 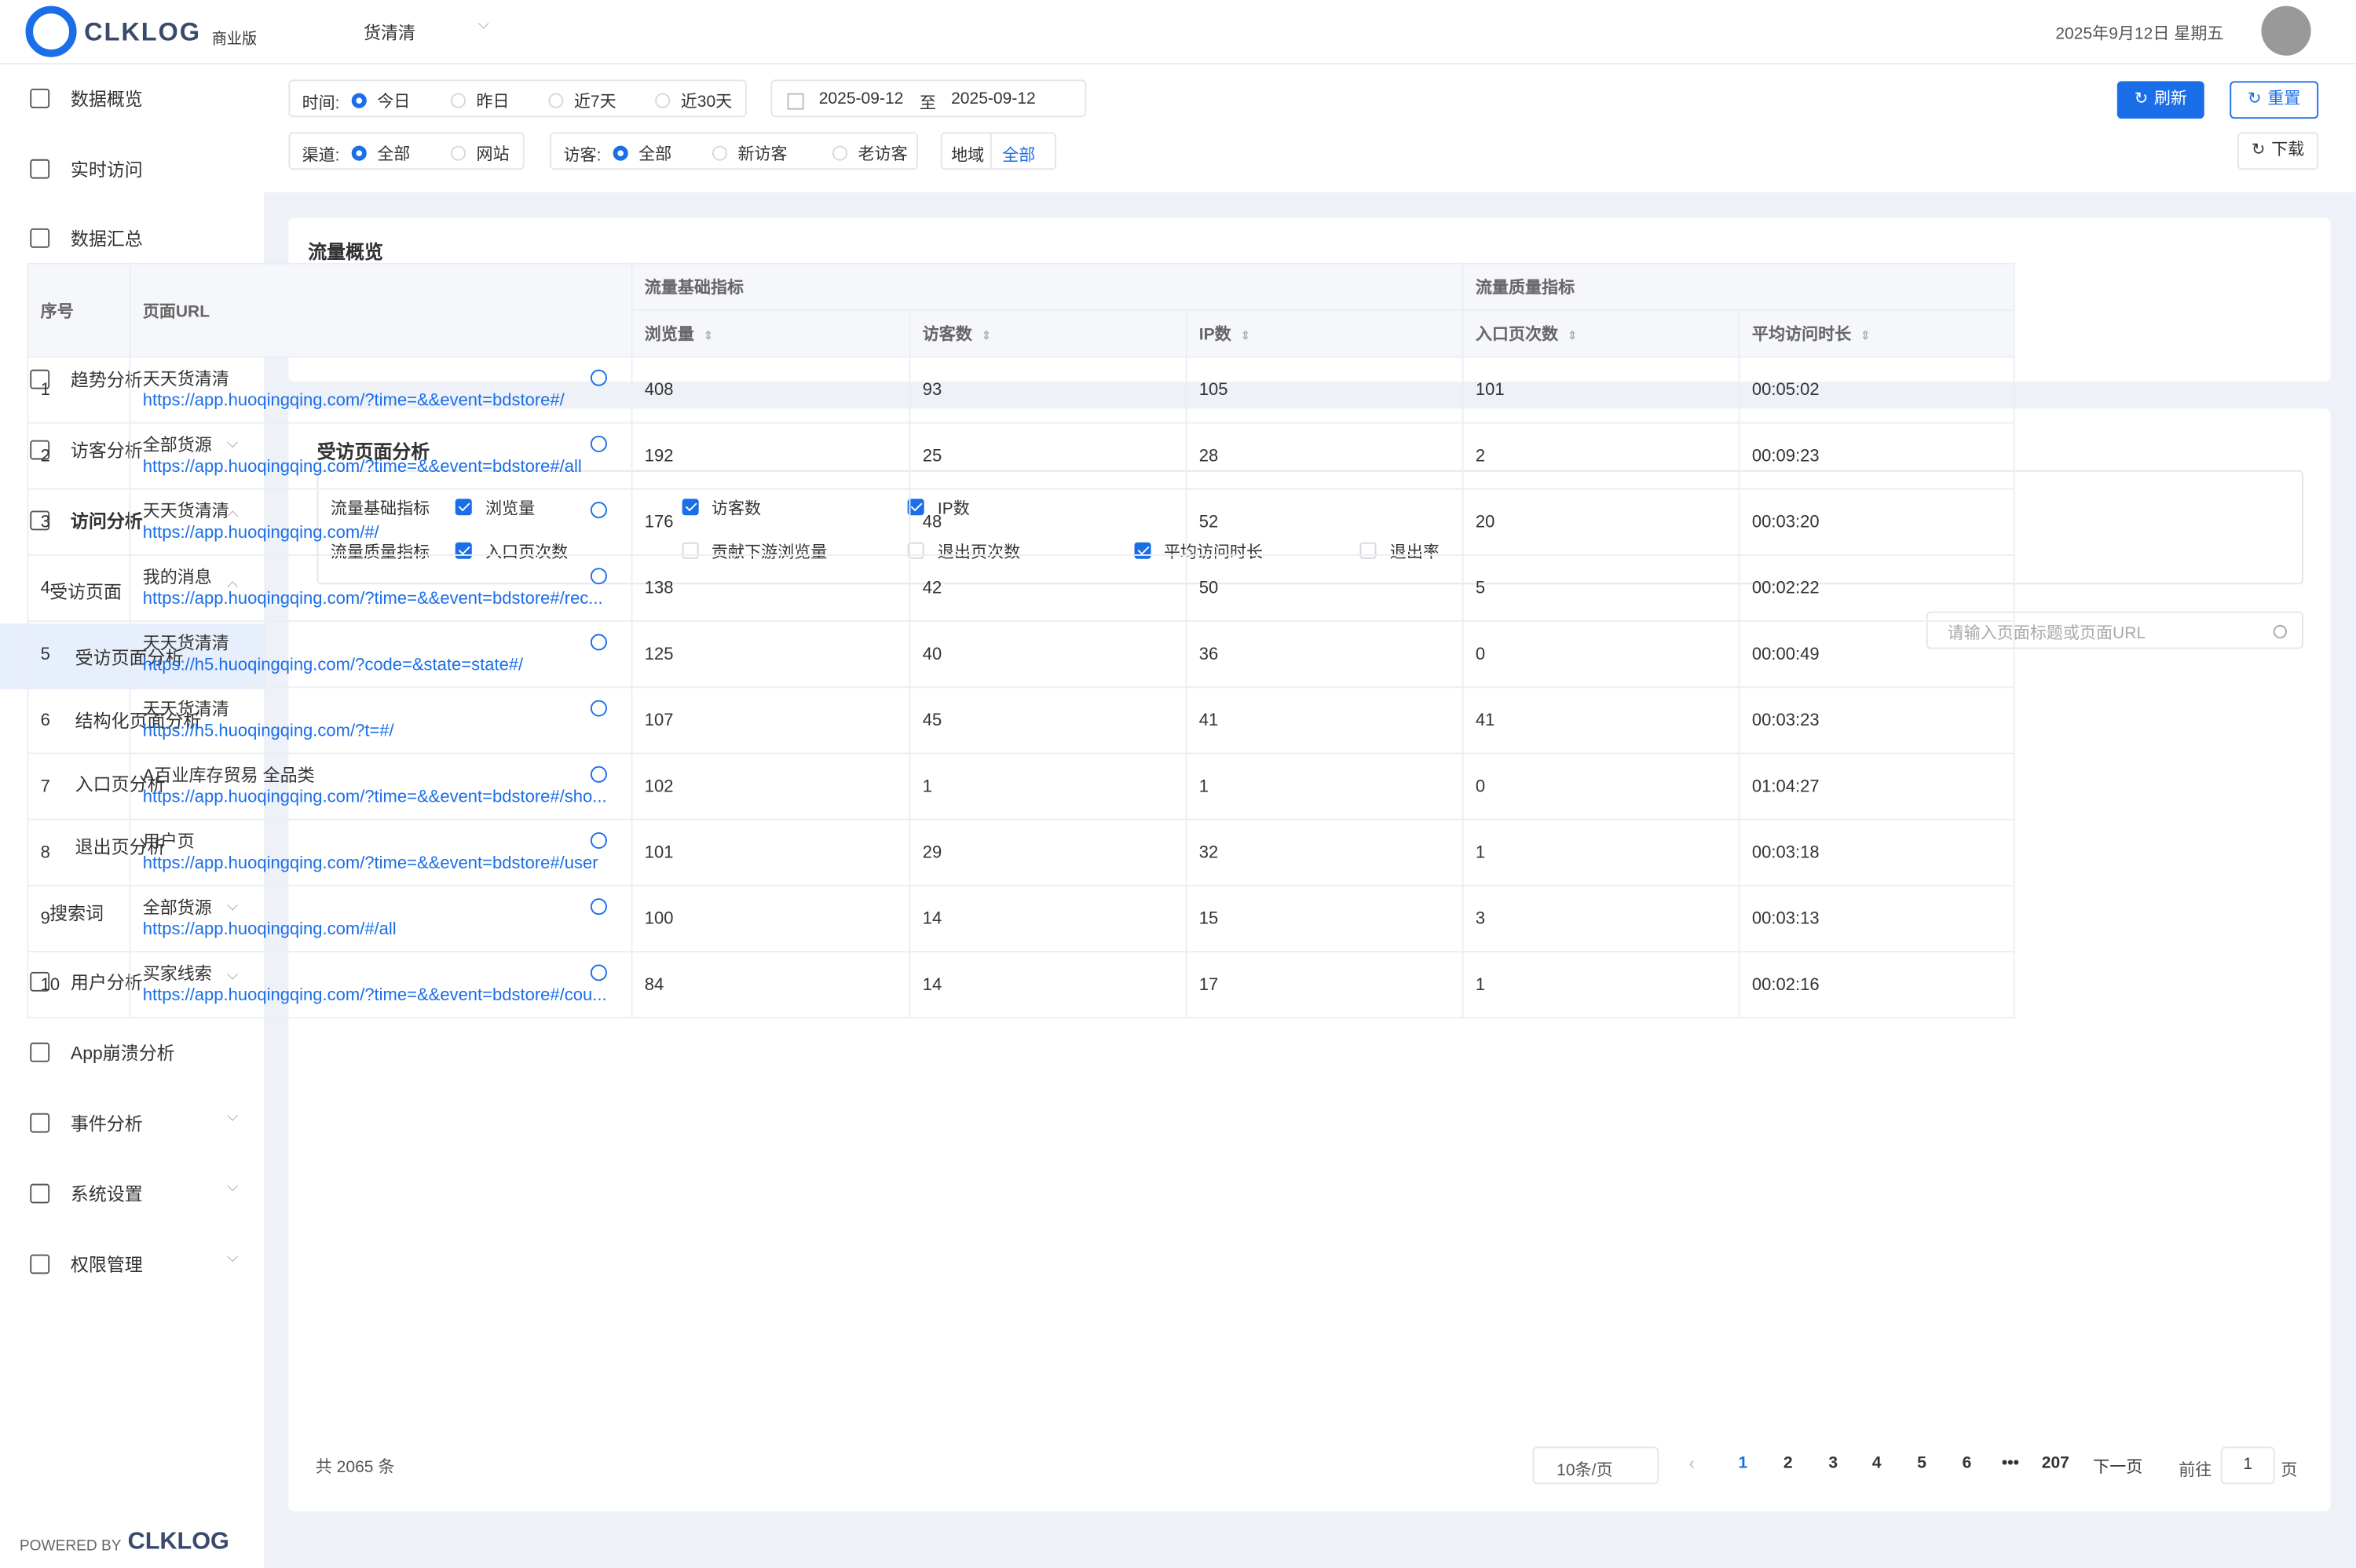 I want to click on nav-label: 权限管理, so click(x=107, y=1264).